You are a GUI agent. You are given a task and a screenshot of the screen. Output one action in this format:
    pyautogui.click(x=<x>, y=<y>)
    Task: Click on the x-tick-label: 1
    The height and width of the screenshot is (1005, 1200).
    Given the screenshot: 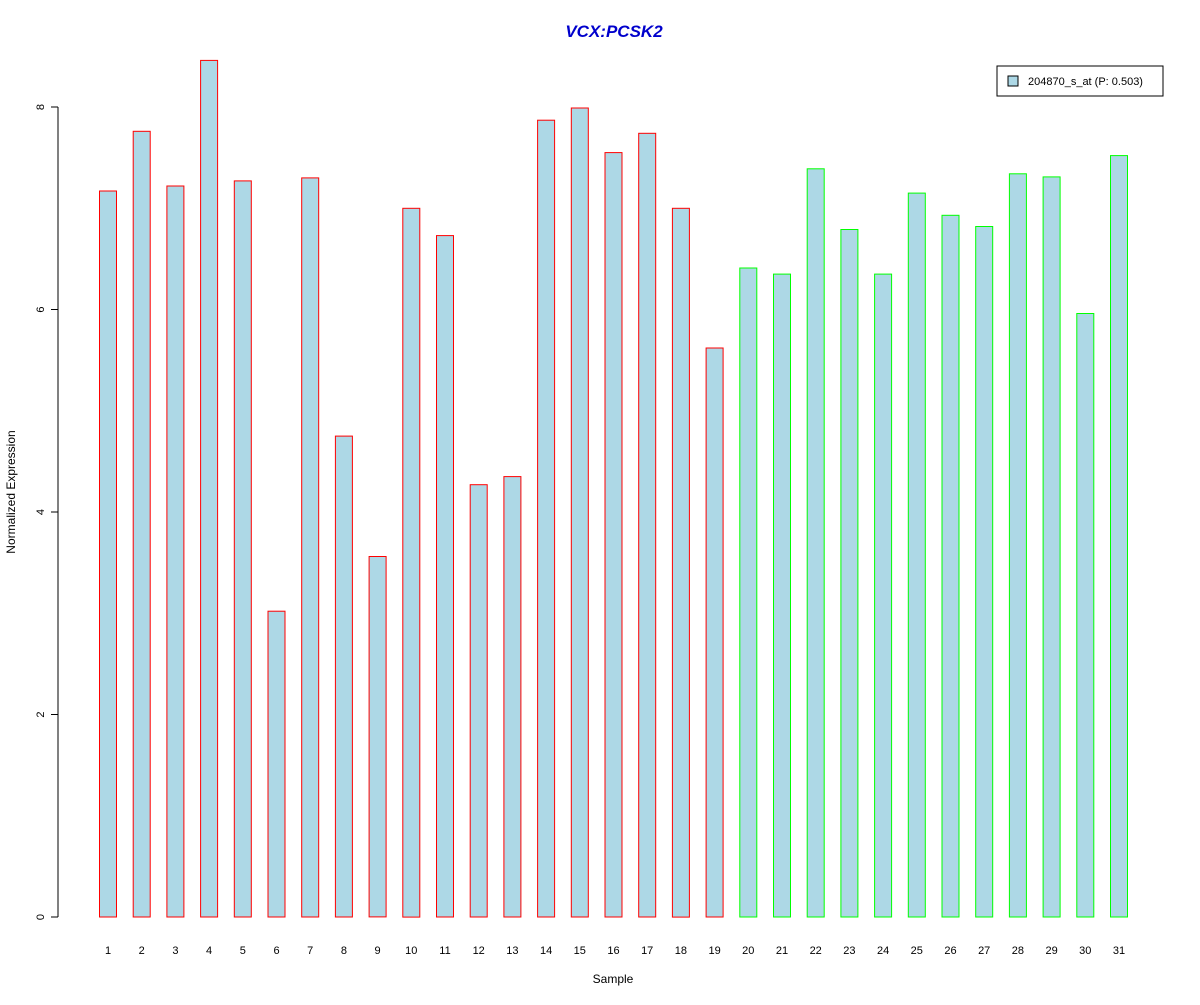 What is the action you would take?
    pyautogui.click(x=108, y=951)
    